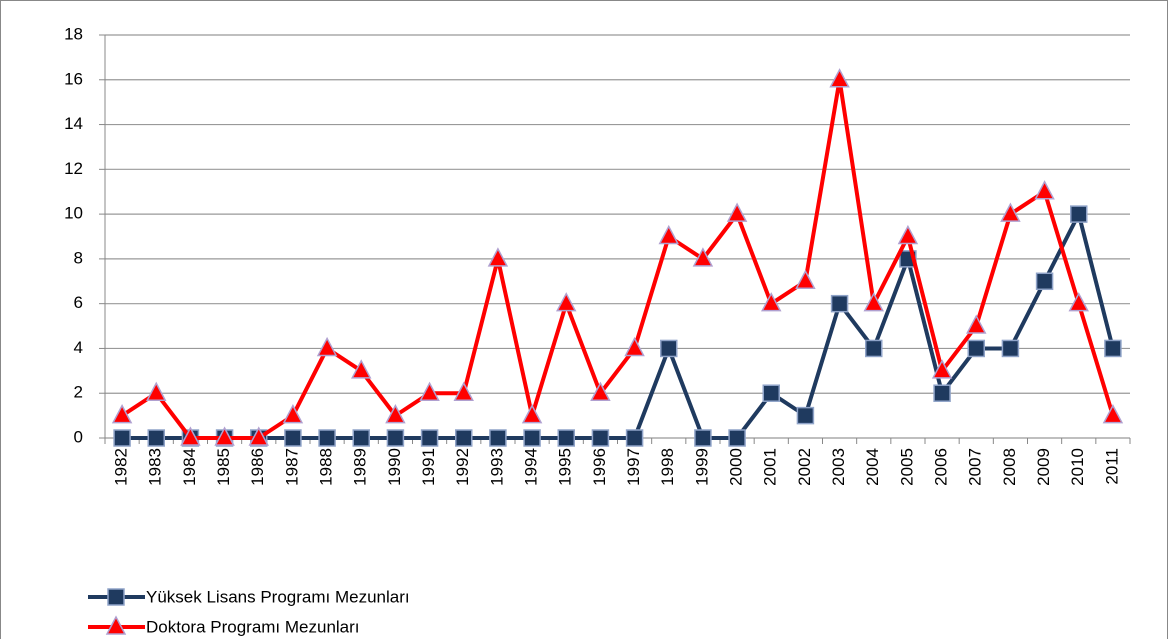 This screenshot has height=639, width=1169. What do you see at coordinates (531, 467) in the screenshot?
I see `x-tick-label: 1994` at bounding box center [531, 467].